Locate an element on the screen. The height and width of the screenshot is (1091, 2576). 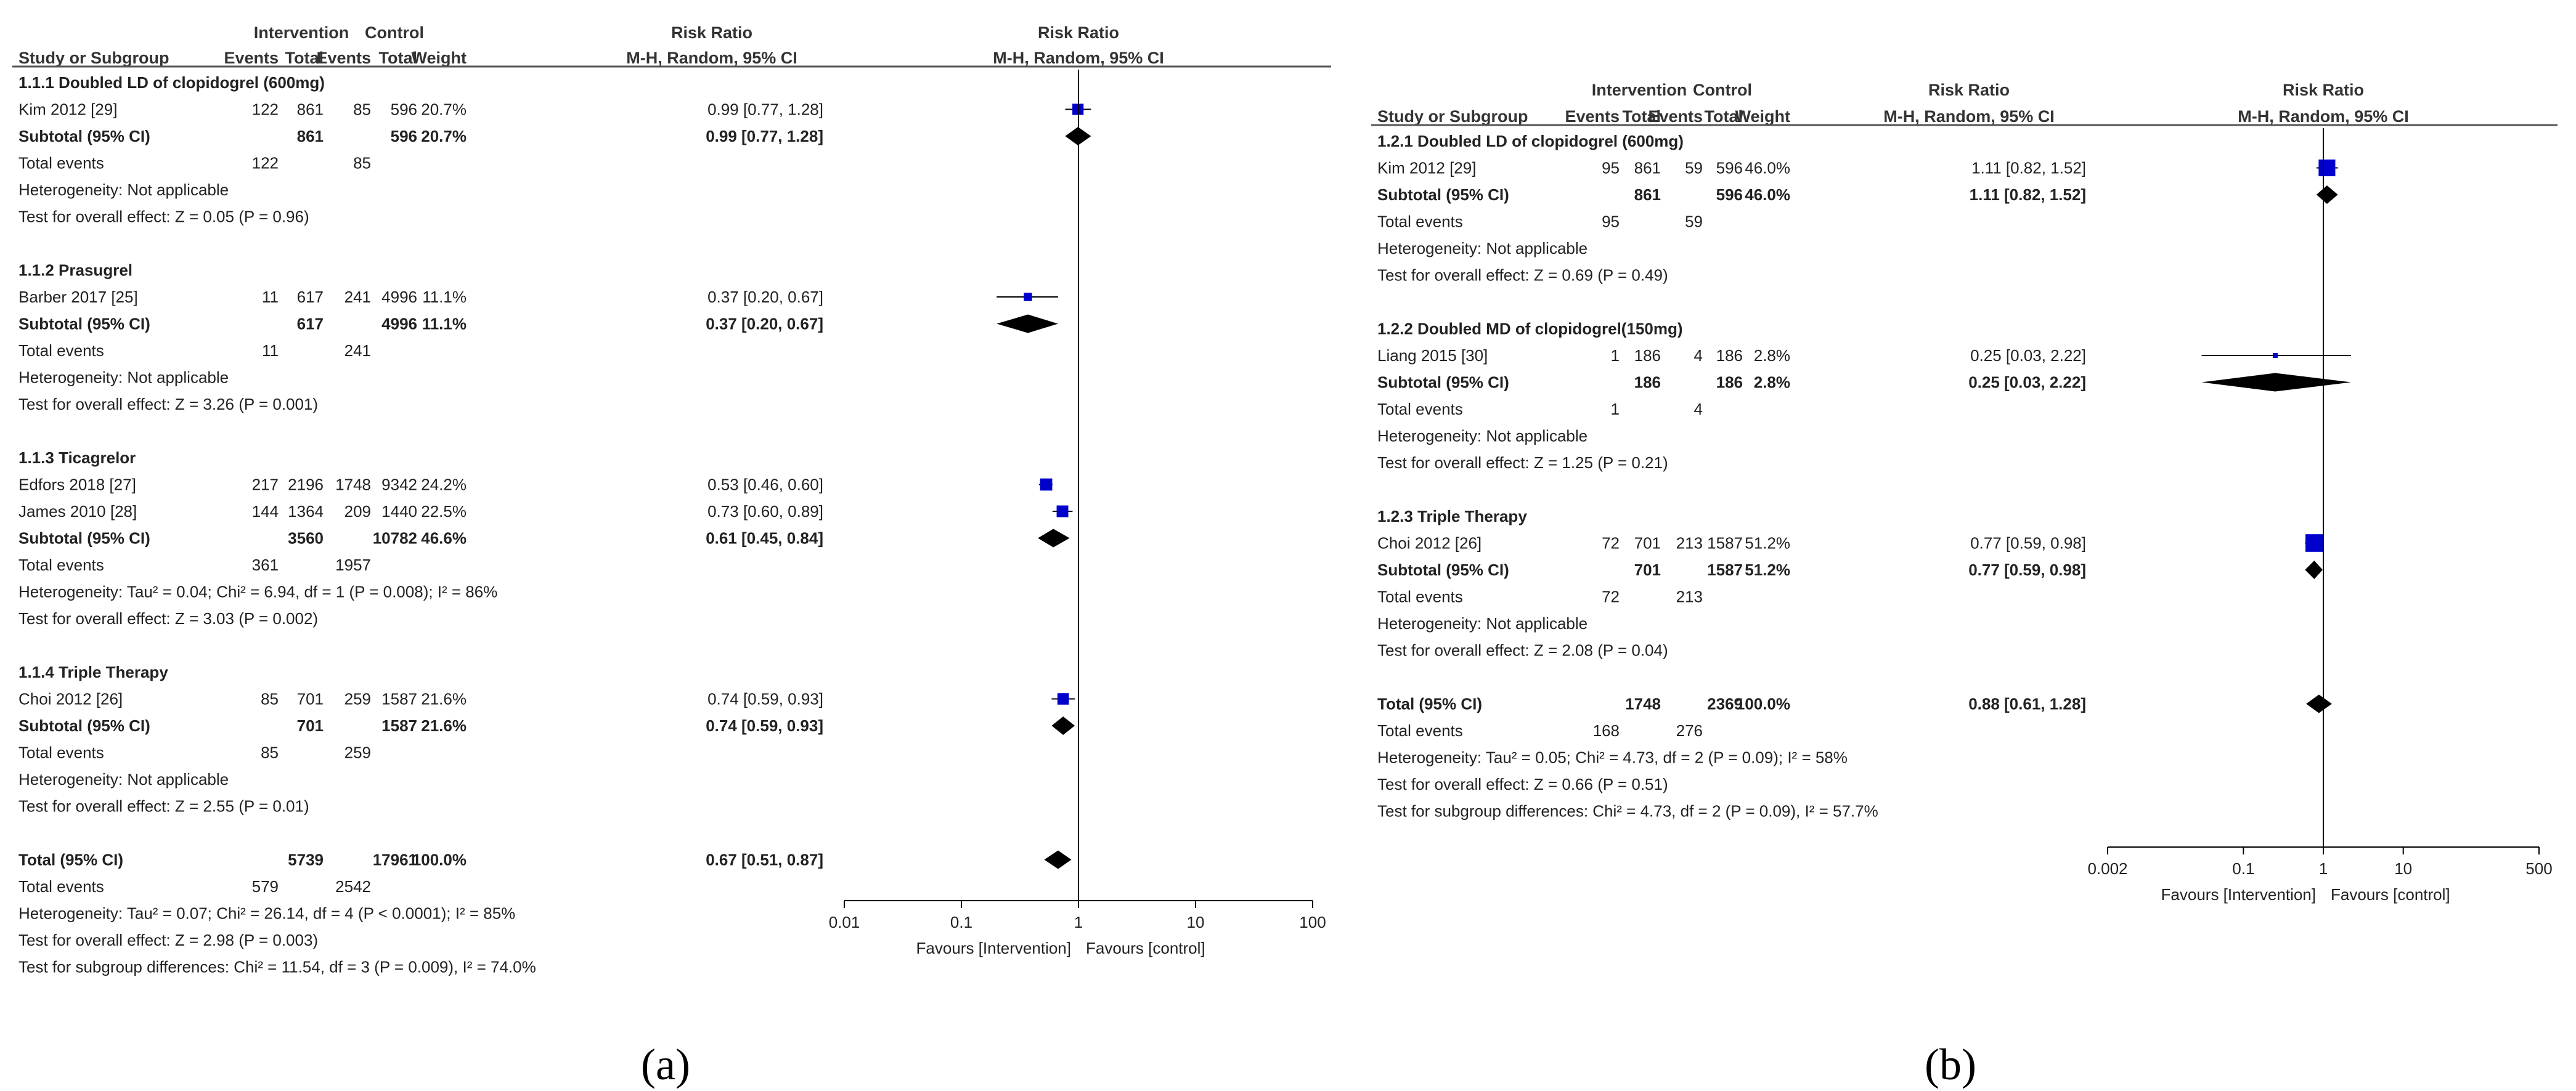
study-label: Choi 2012 [26] is located at coordinates (1430, 543).